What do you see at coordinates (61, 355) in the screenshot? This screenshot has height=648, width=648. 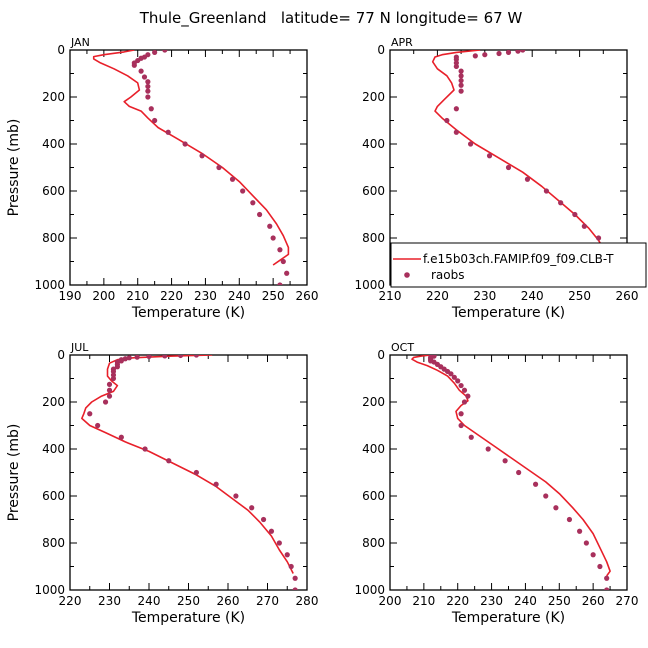 I see `y-tick-label-jul: 0` at bounding box center [61, 355].